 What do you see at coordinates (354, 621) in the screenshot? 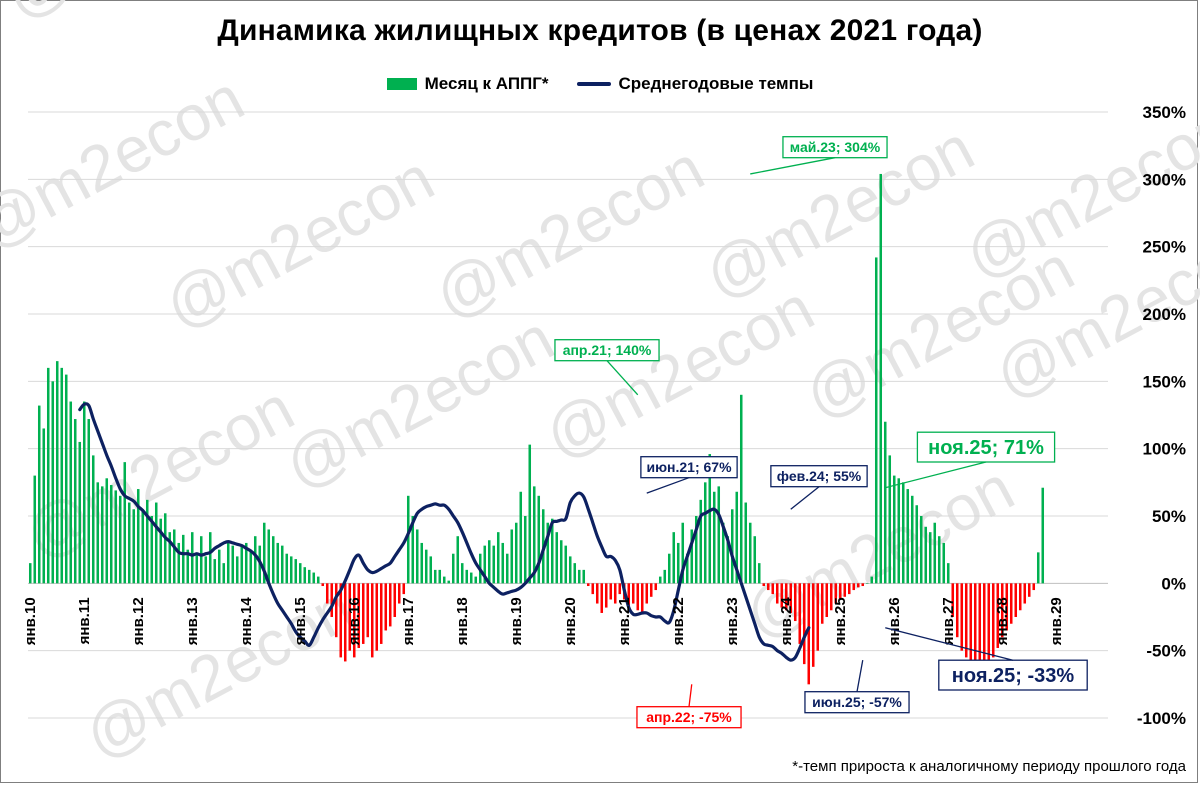
I see `x-tick-label: янв.16` at bounding box center [354, 621].